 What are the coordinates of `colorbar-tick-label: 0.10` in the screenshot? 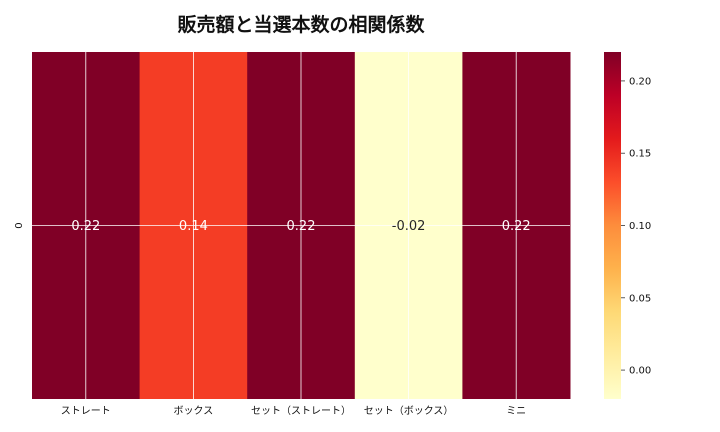 It's located at (640, 226).